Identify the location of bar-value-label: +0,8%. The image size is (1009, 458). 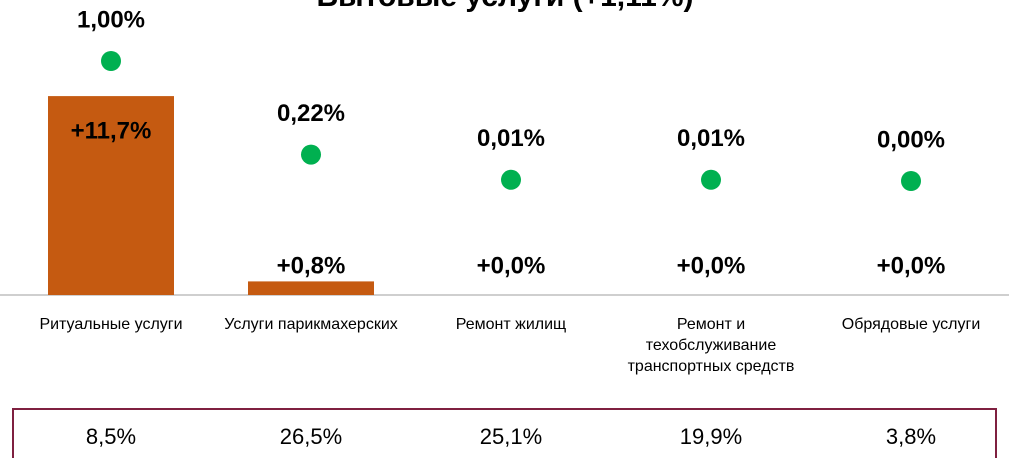
(311, 265).